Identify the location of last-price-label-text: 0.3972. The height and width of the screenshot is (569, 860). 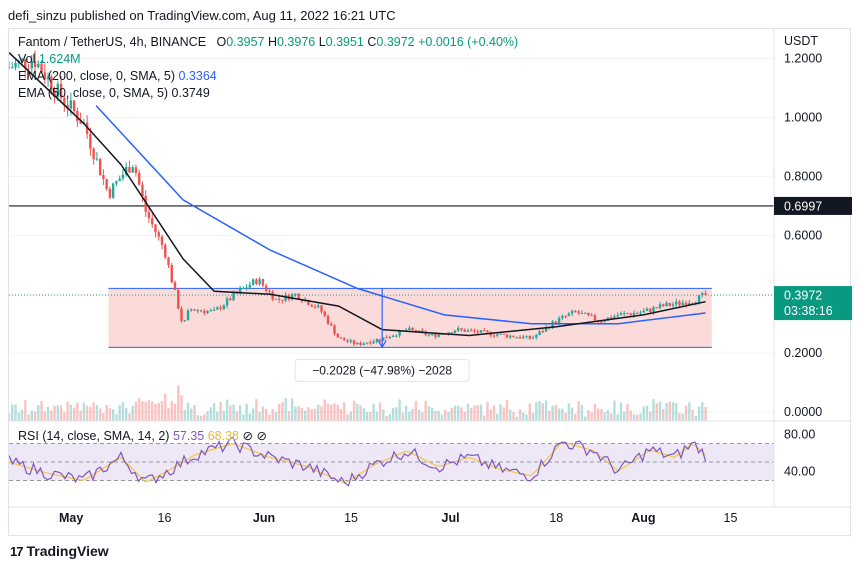
(803, 296).